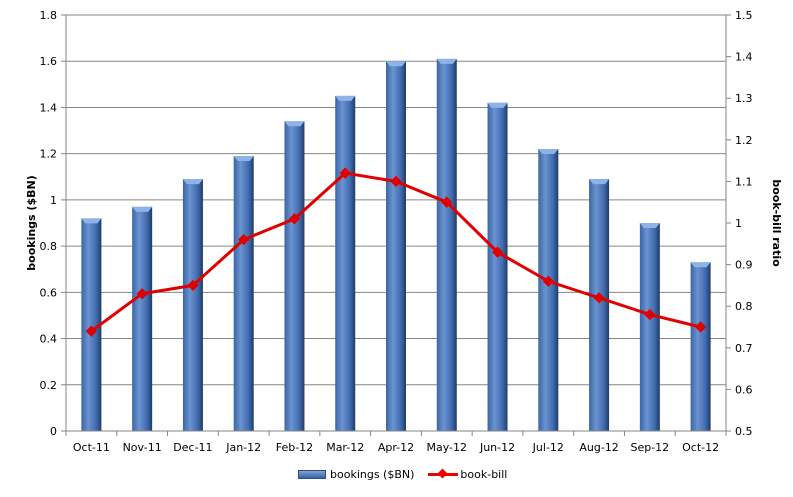  Describe the element at coordinates (49, 15) in the screenshot. I see `y-tick-label: 1.8` at that location.